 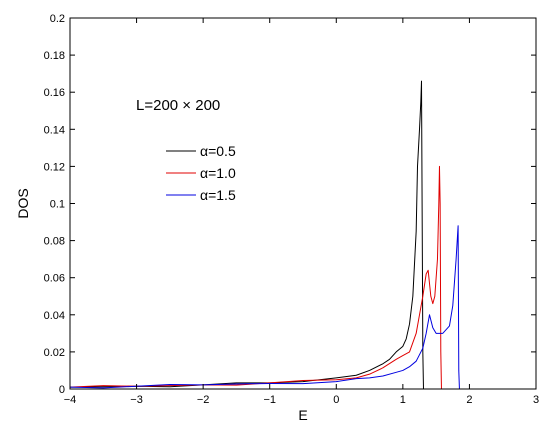 What do you see at coordinates (57, 205) in the screenshot?
I see `y-tick-label: 0.1` at bounding box center [57, 205].